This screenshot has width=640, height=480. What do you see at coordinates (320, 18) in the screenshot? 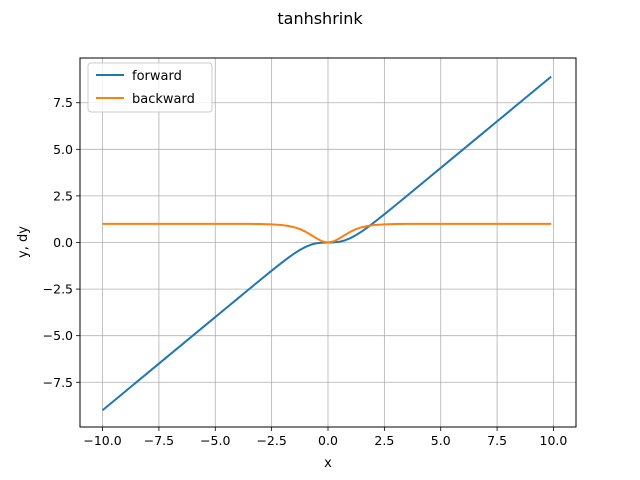
I see `chart-title: tanhshrink` at bounding box center [320, 18].